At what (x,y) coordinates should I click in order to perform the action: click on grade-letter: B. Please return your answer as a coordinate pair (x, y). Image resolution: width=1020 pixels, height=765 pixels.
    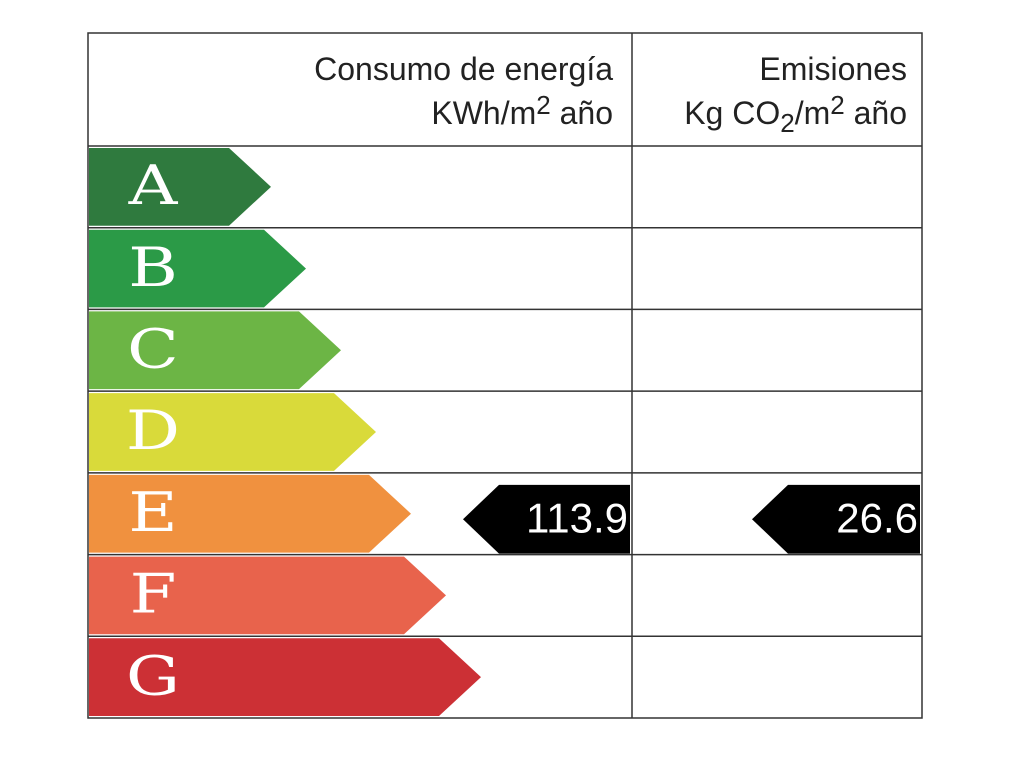
    Looking at the image, I should click on (153, 267).